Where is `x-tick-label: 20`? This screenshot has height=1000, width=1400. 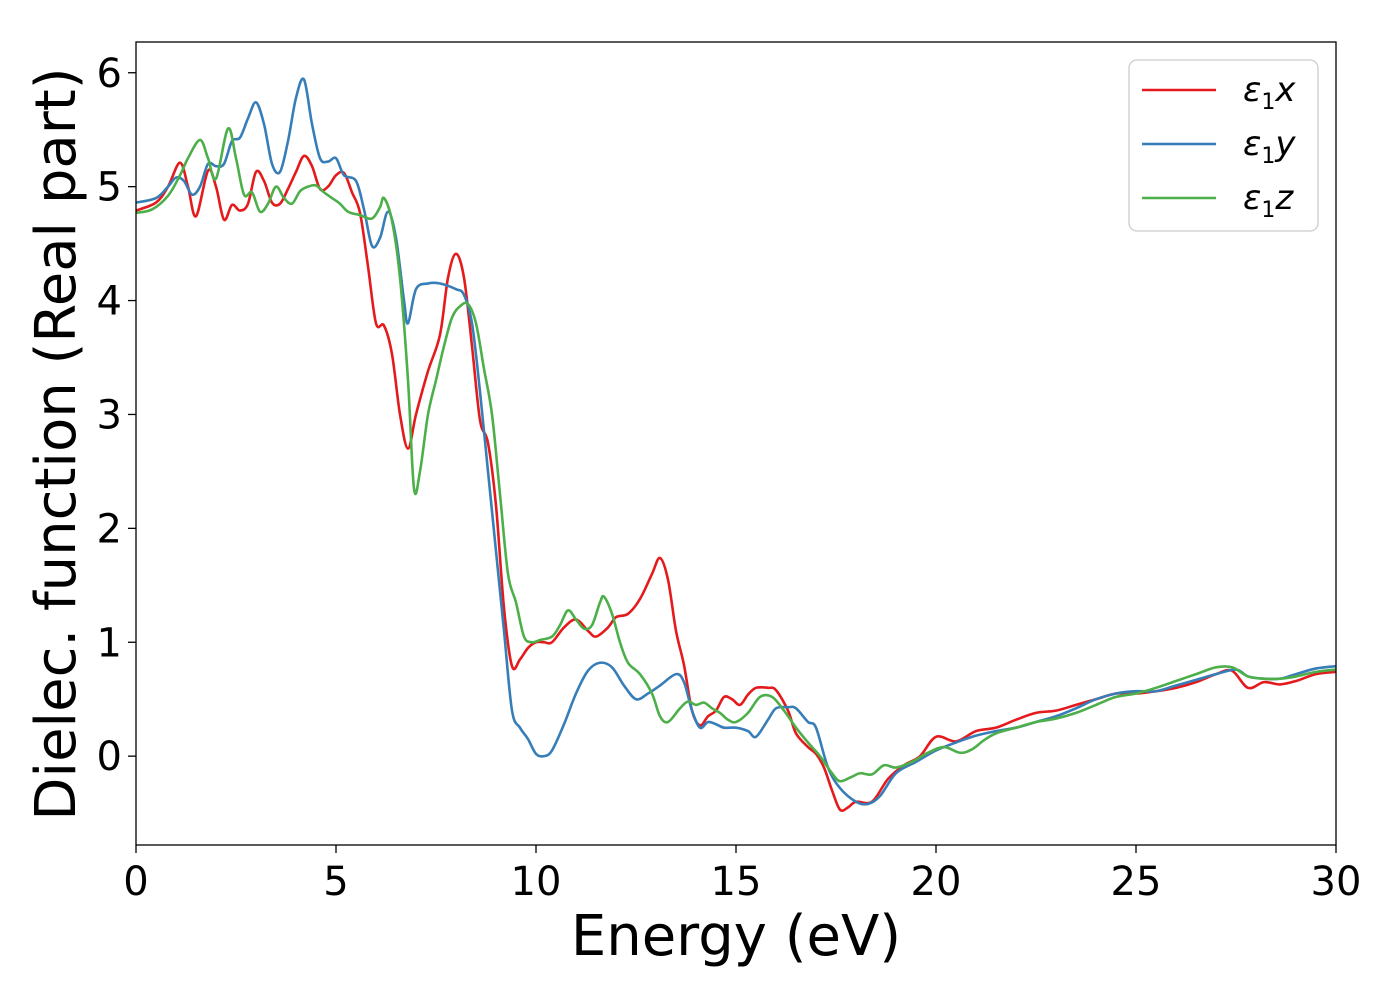
x-tick-label: 20 is located at coordinates (936, 882).